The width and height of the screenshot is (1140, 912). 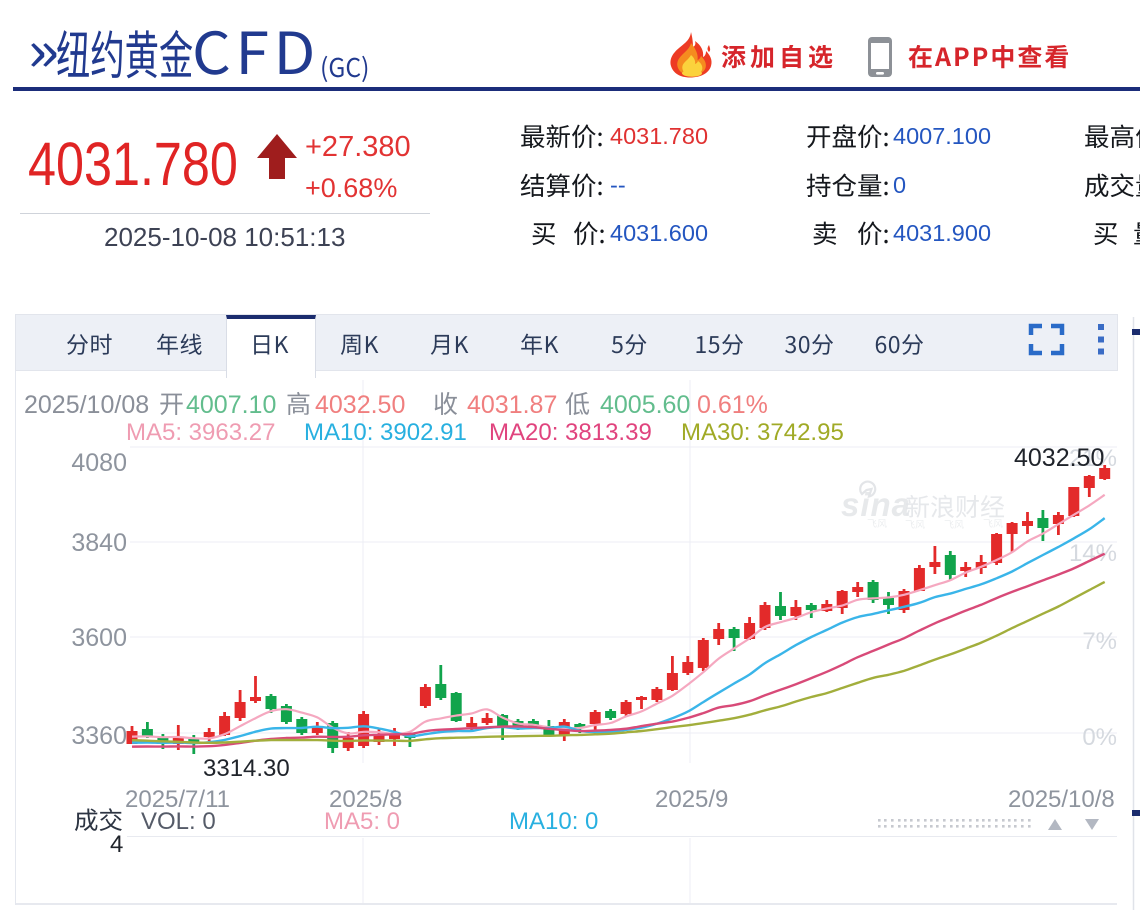 What do you see at coordinates (1099, 641) in the screenshot?
I see `svg-text: 7%` at bounding box center [1099, 641].